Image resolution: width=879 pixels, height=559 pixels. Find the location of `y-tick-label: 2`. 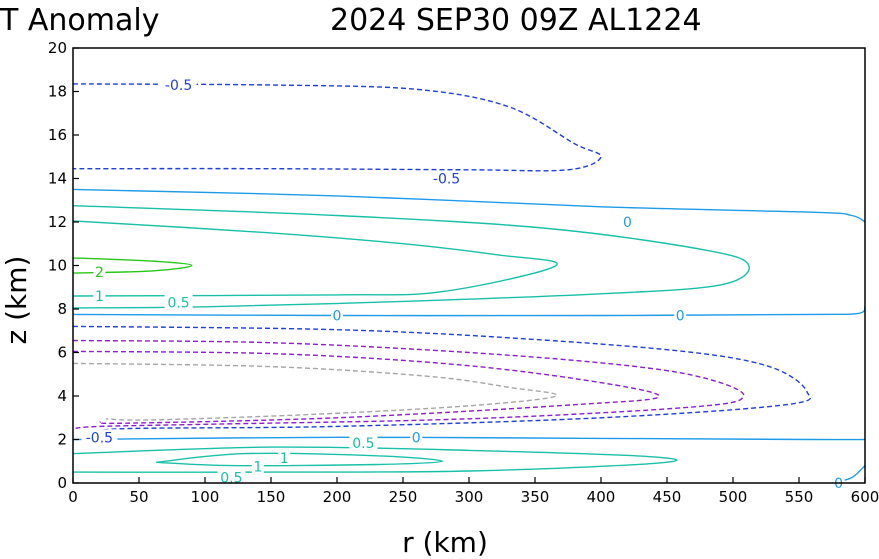

y-tick-label: 2 is located at coordinates (62, 440).